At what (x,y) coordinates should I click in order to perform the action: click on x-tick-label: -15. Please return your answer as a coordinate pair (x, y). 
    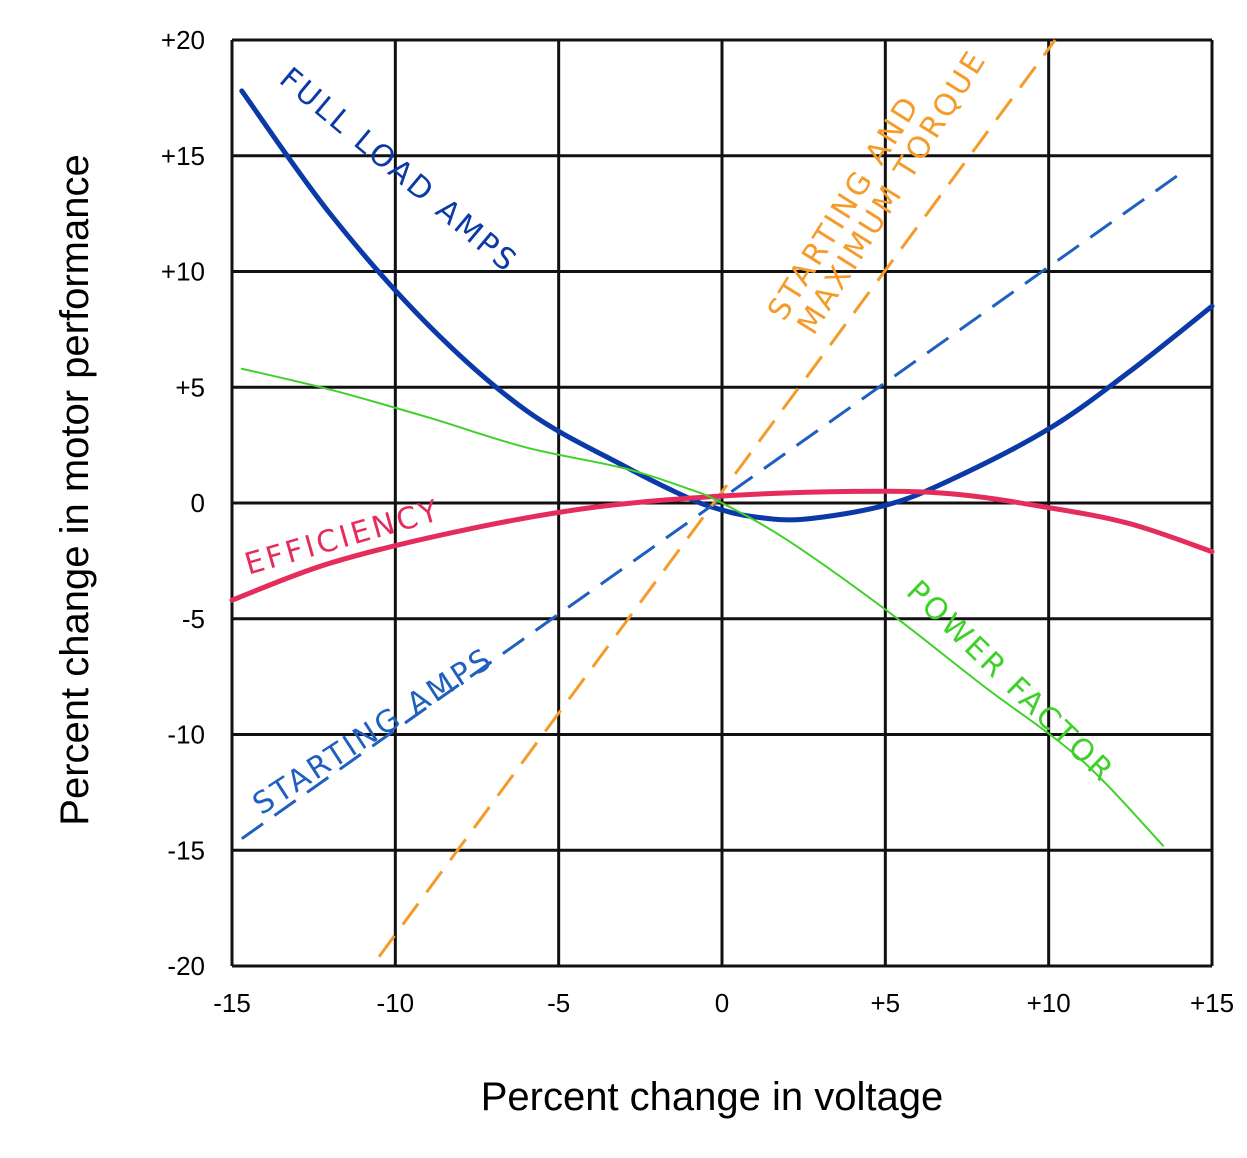
    Looking at the image, I should click on (232, 1003).